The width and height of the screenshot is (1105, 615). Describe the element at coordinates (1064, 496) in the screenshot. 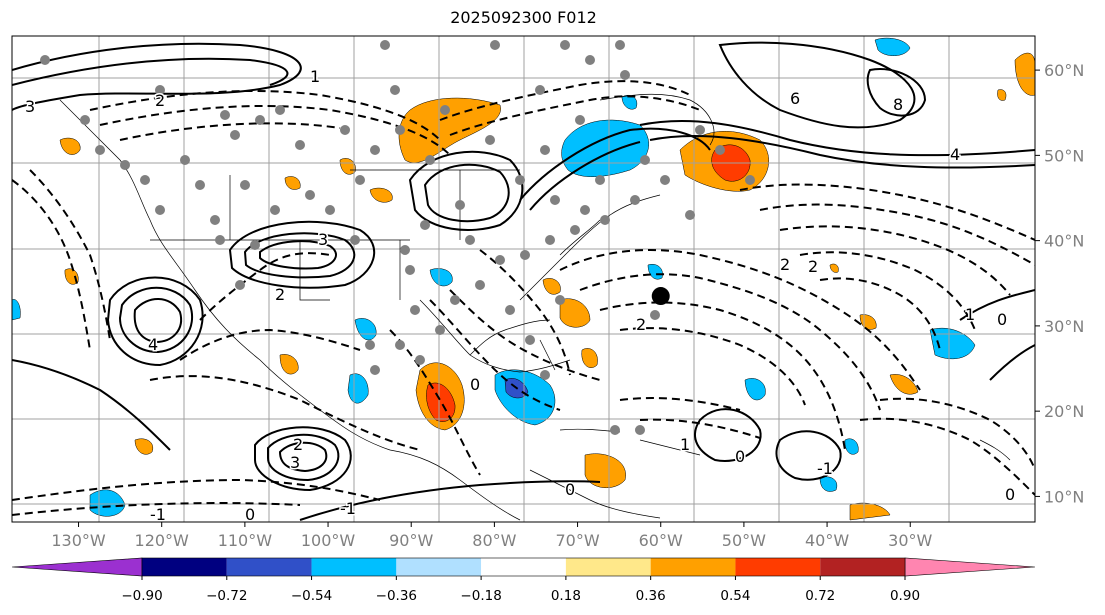

I see `latitude-label: 10°N` at that location.